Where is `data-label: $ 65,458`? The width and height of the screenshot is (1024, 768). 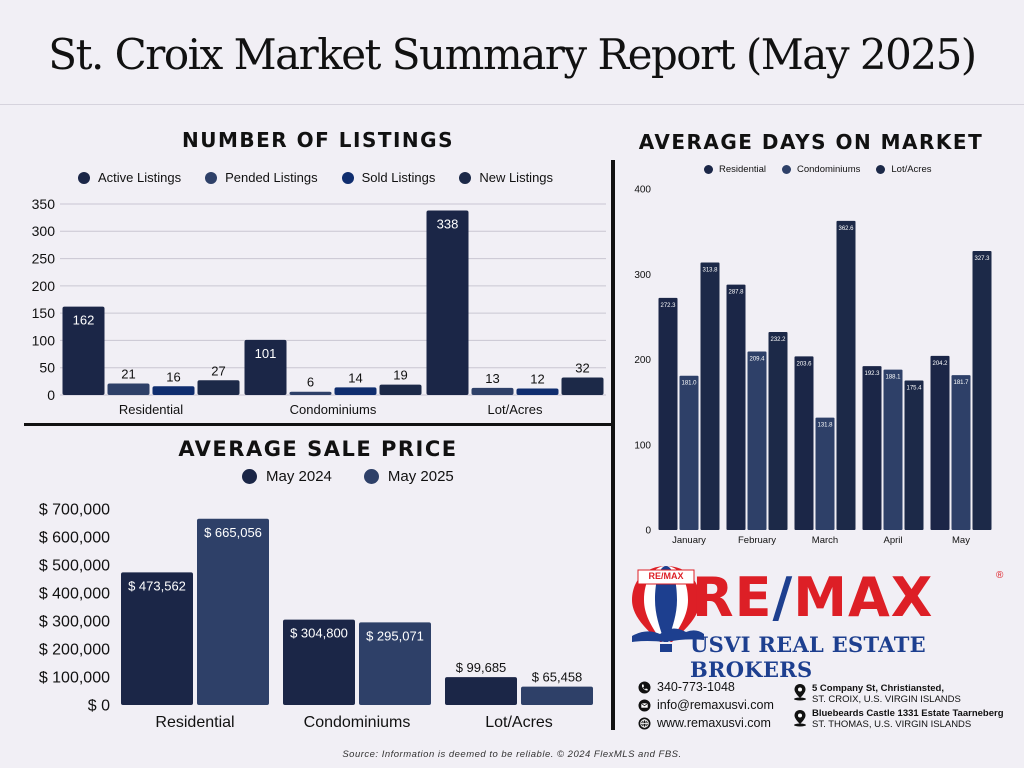
data-label: $ 65,458 is located at coordinates (557, 677).